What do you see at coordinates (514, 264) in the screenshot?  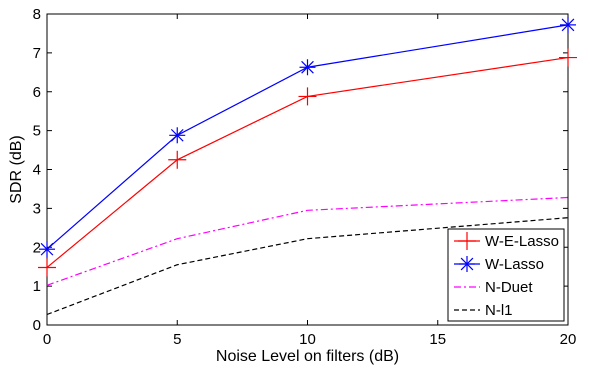 I see `legend-label: W-Lasso` at bounding box center [514, 264].